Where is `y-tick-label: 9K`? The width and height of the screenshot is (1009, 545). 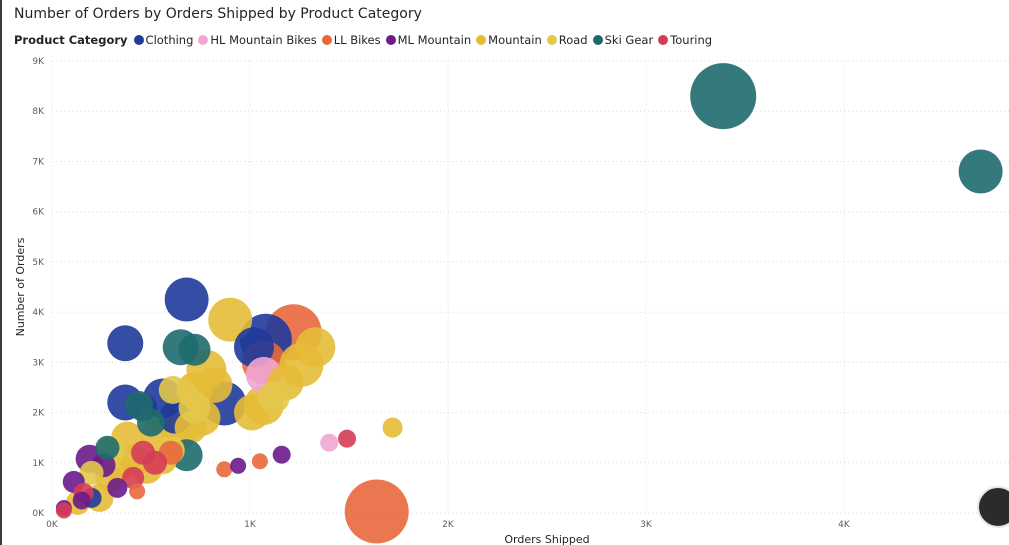
y-tick-label: 9K is located at coordinates (38, 62).